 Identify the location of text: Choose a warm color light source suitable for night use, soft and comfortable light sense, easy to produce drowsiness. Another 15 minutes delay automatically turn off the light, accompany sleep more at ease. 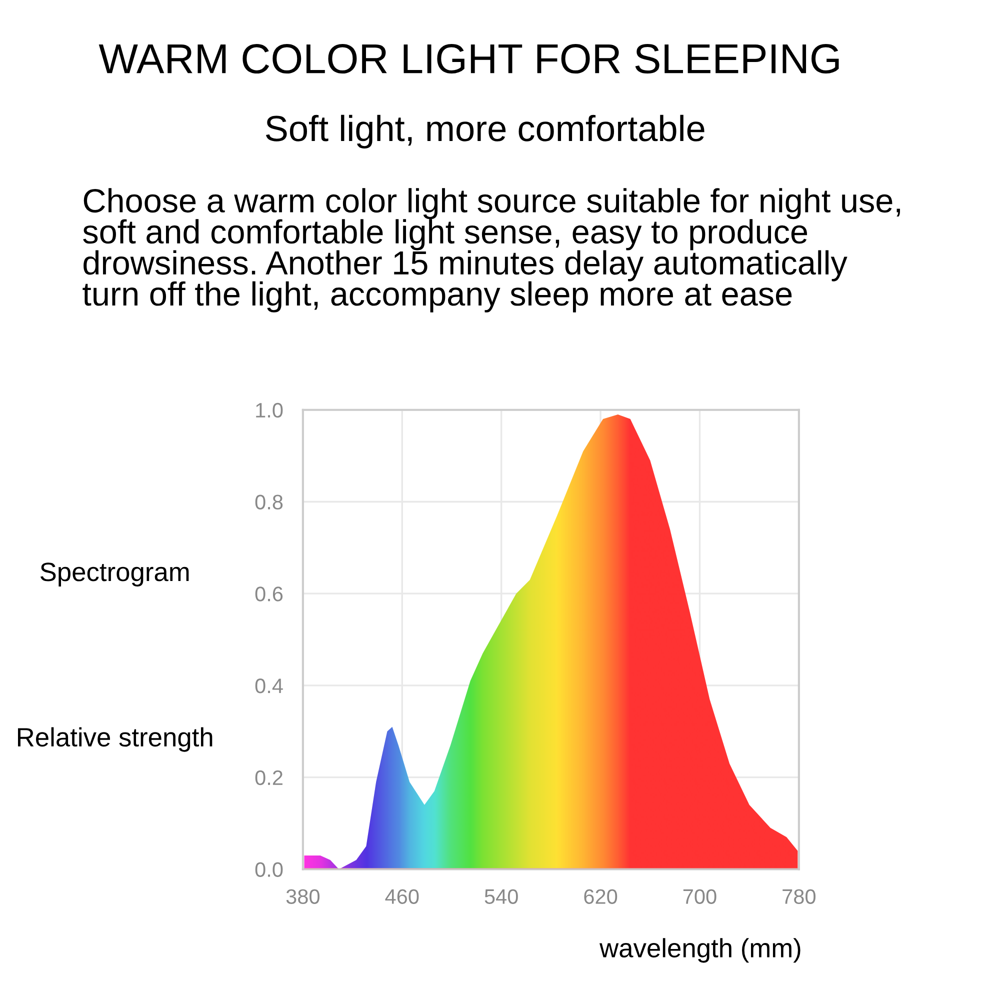
(491, 250).